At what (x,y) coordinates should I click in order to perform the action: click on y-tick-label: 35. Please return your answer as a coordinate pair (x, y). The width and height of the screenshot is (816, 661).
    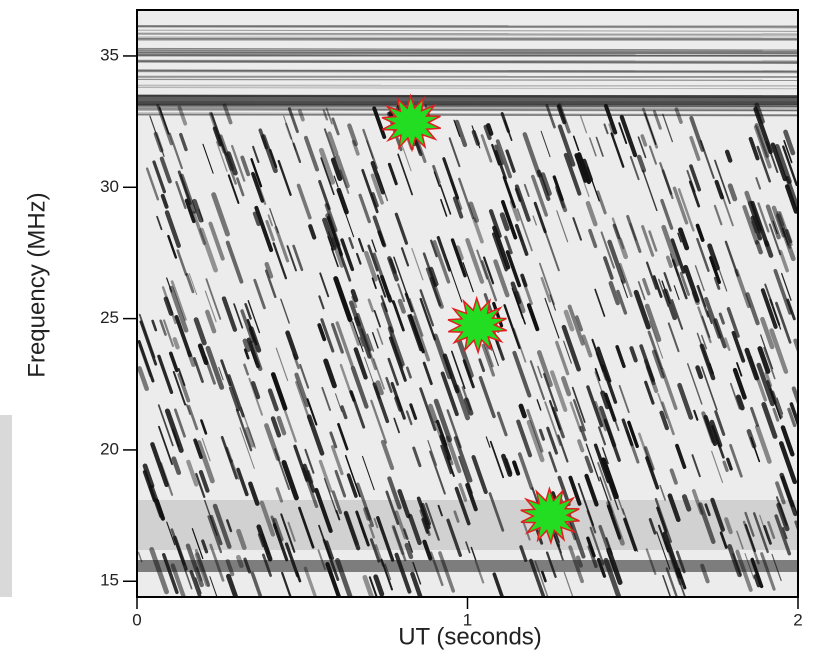
    Looking at the image, I should click on (109, 54).